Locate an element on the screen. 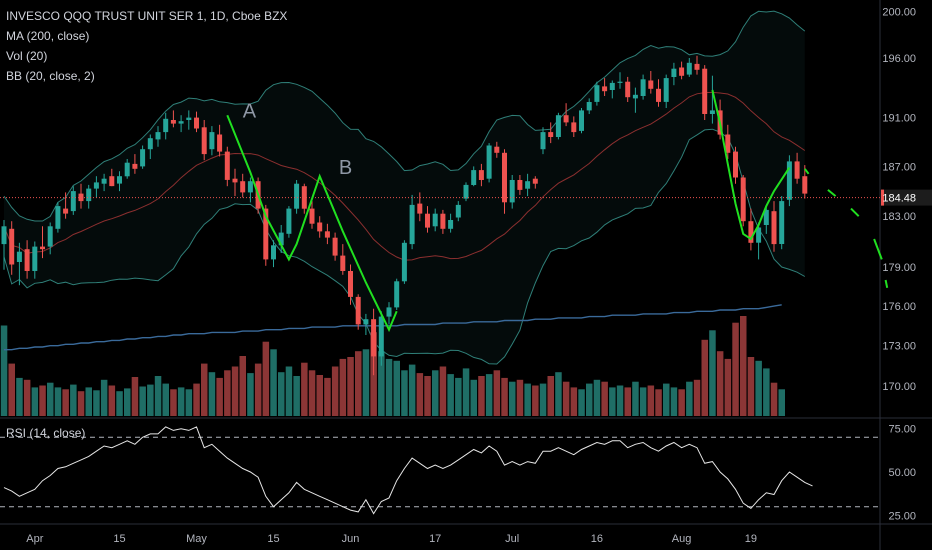 Image resolution: width=932 pixels, height=550 pixels. time-tick-label: 15 is located at coordinates (273, 539).